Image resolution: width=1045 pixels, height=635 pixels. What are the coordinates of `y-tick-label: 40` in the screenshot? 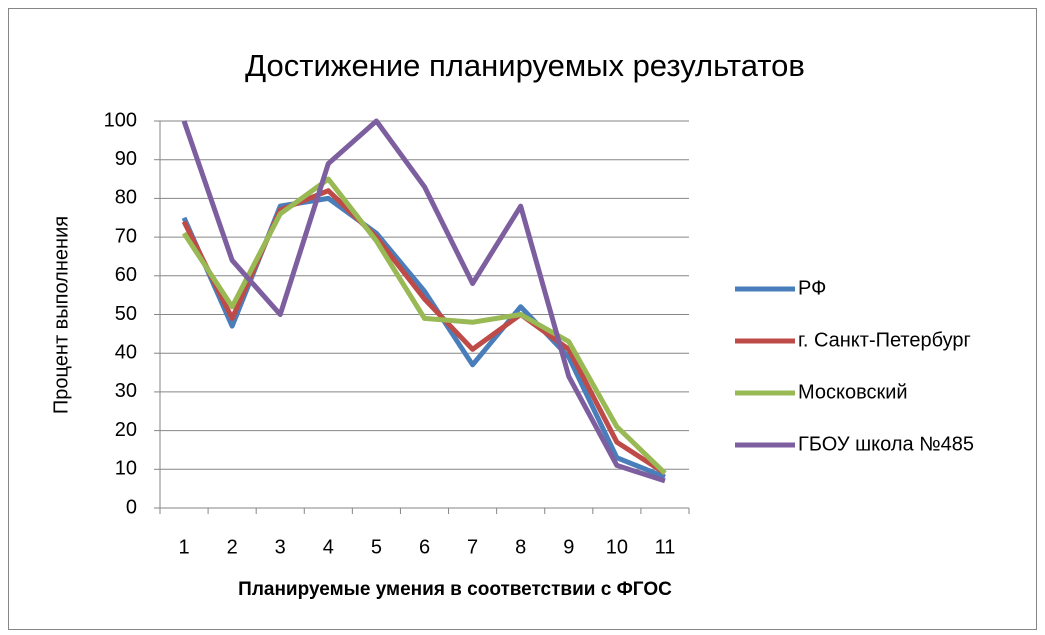 It's located at (126, 352).